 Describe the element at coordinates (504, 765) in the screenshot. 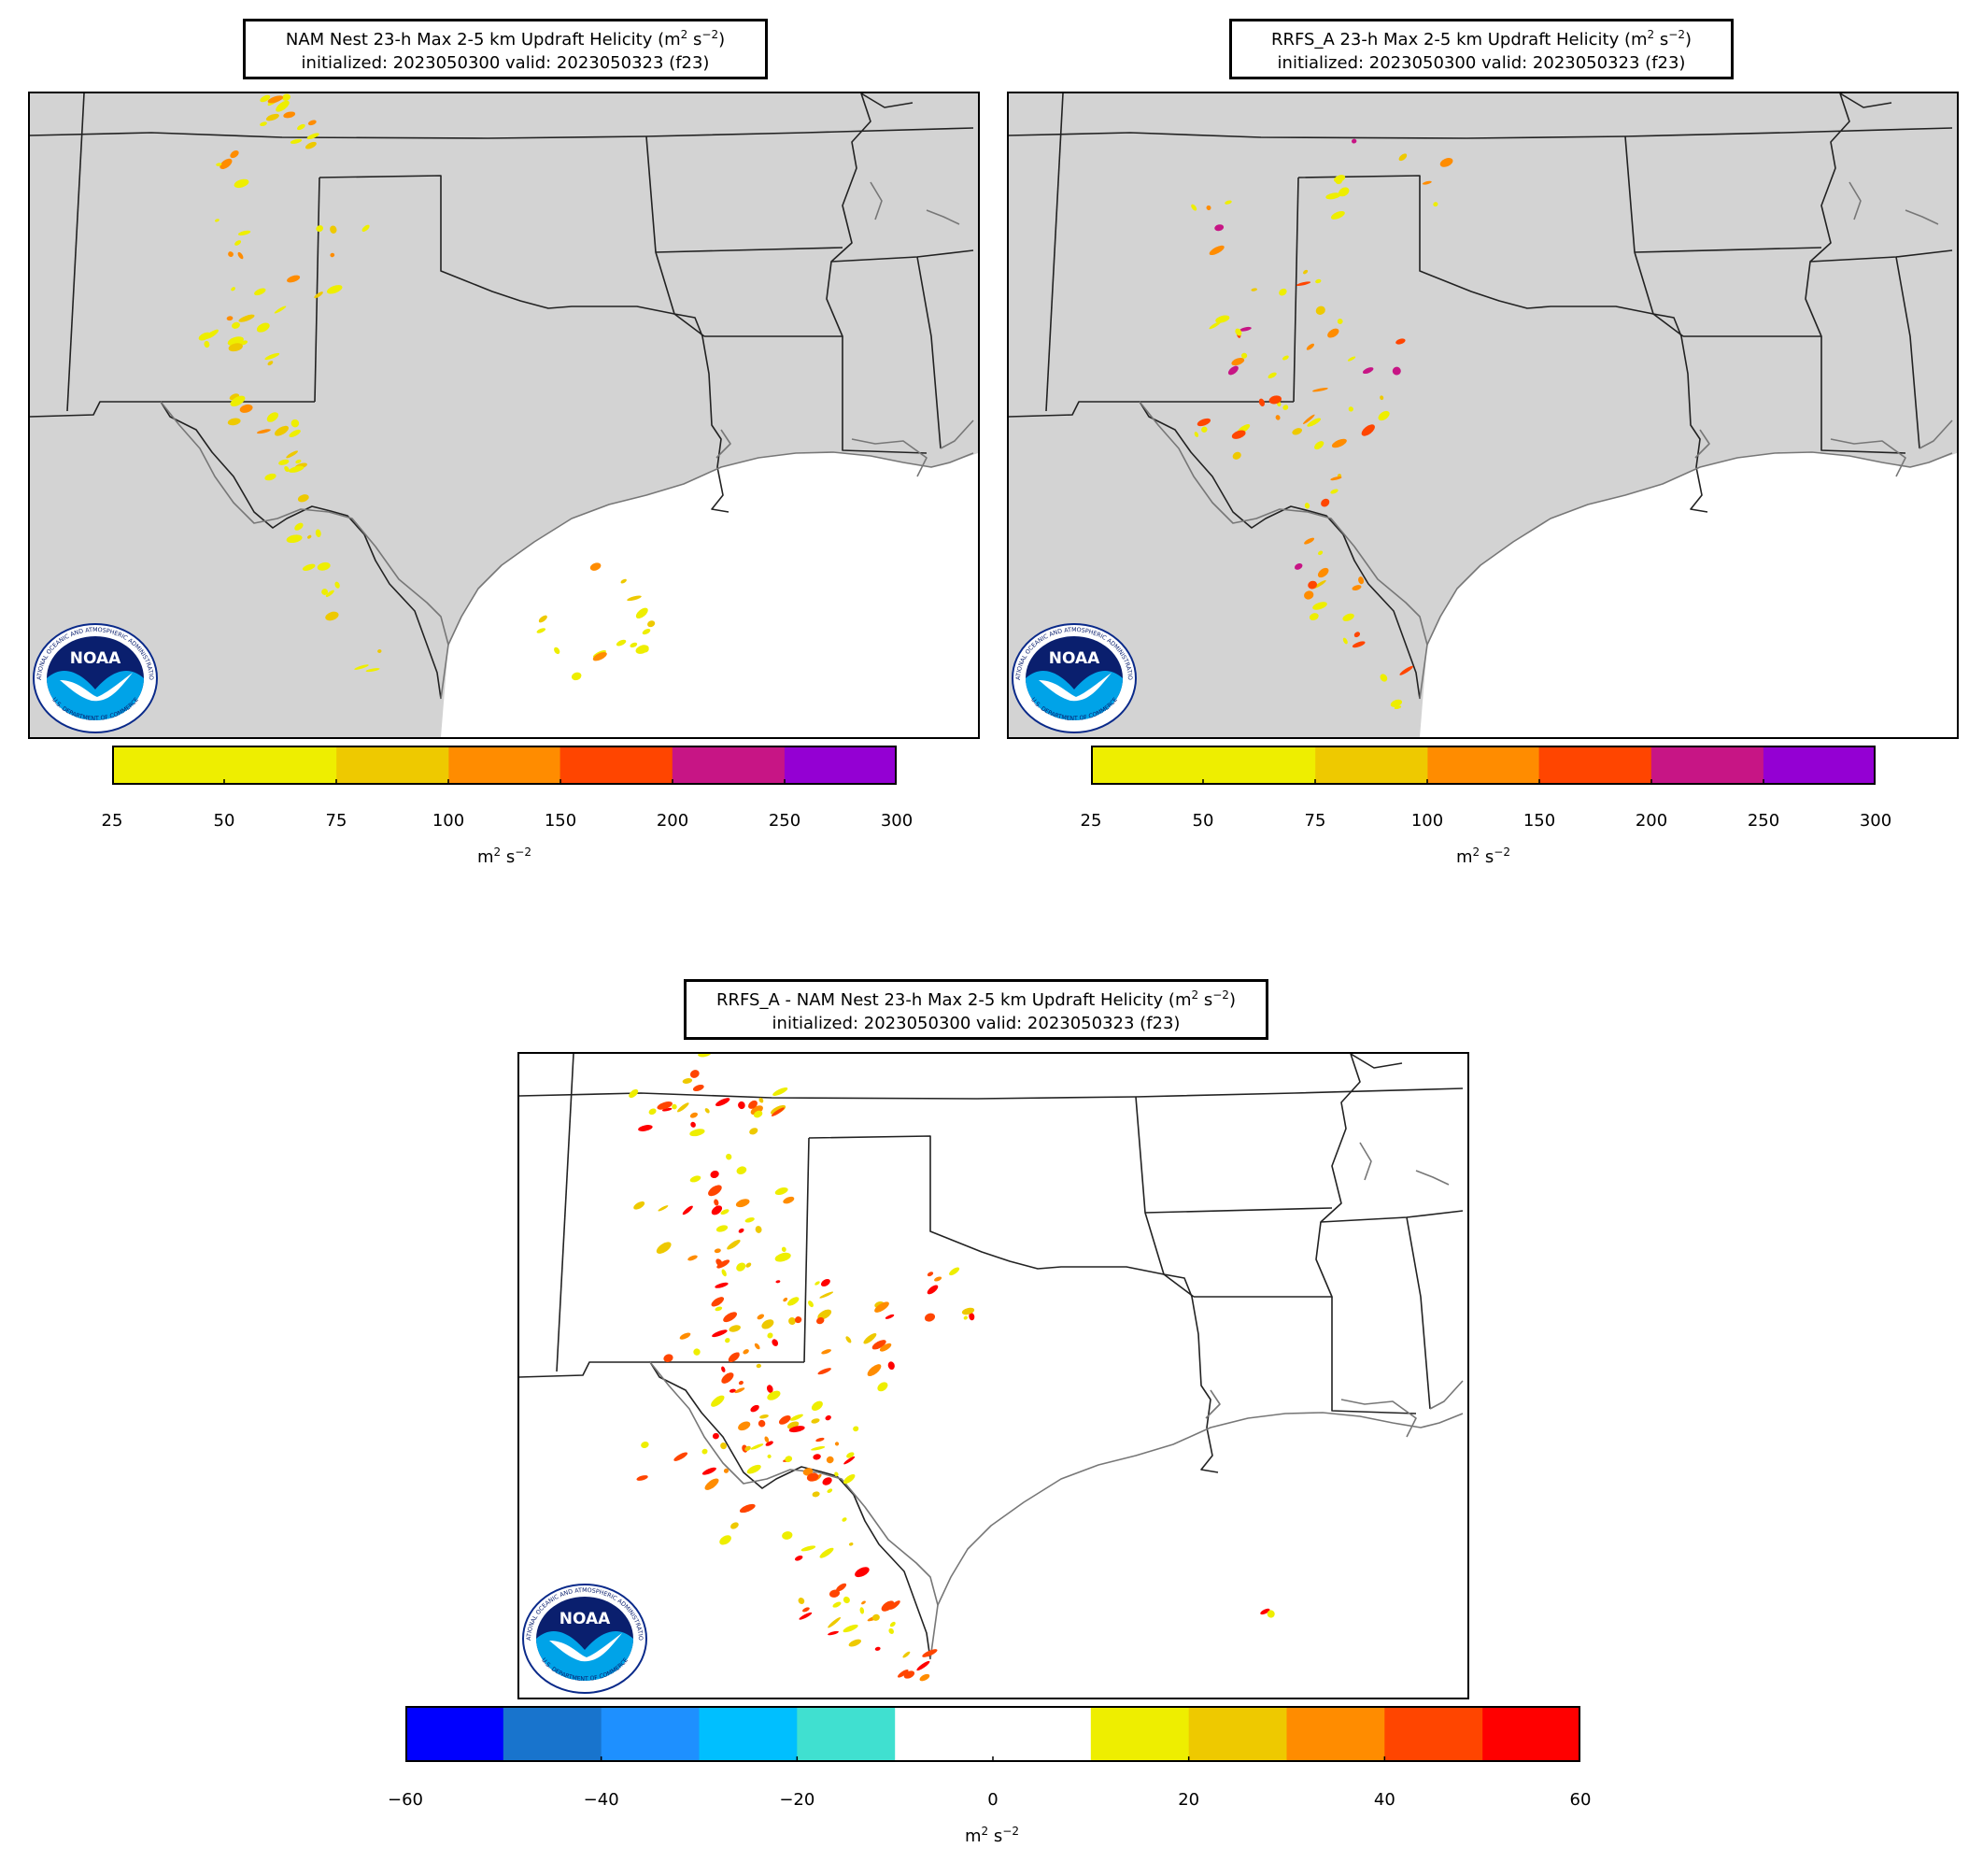

I see `colorbar-nam` at that location.